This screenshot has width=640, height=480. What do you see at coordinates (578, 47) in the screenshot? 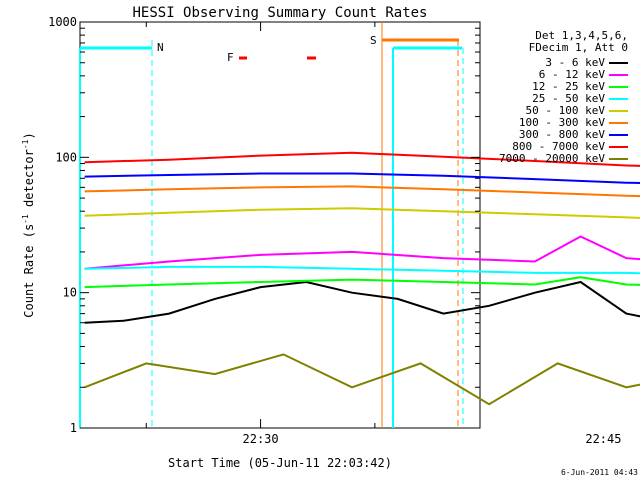
I see `legend-header-2: FDecim 1, Att 0` at bounding box center [578, 47].